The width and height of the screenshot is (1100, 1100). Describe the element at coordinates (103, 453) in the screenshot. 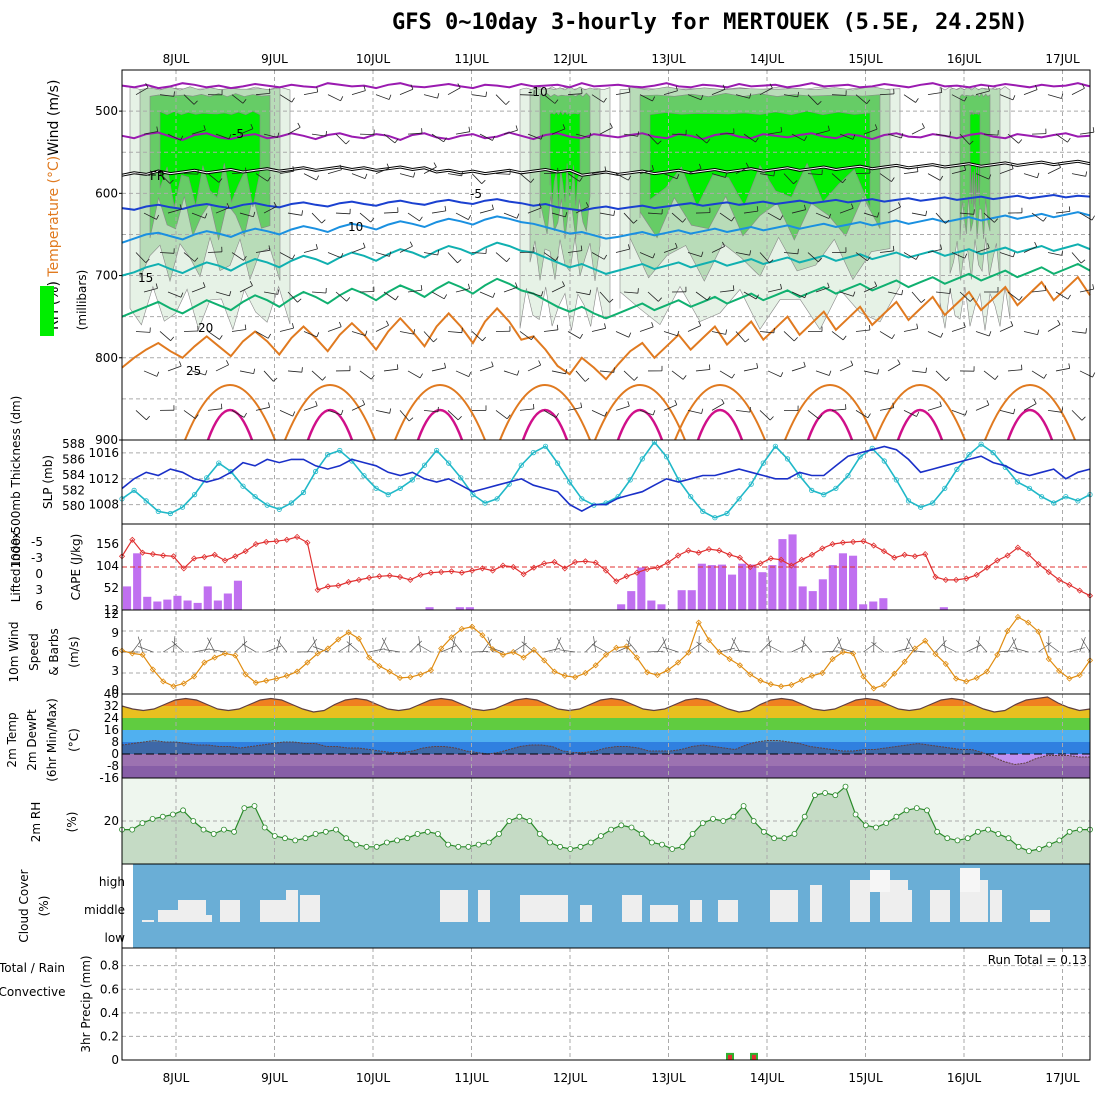

I see `slp-tick: 1016` at that location.